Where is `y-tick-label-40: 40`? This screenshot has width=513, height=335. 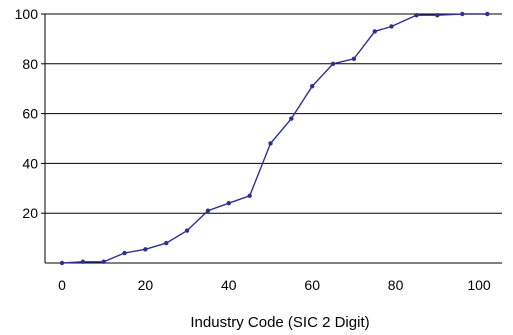 y-tick-label-40: 40 is located at coordinates (30, 163).